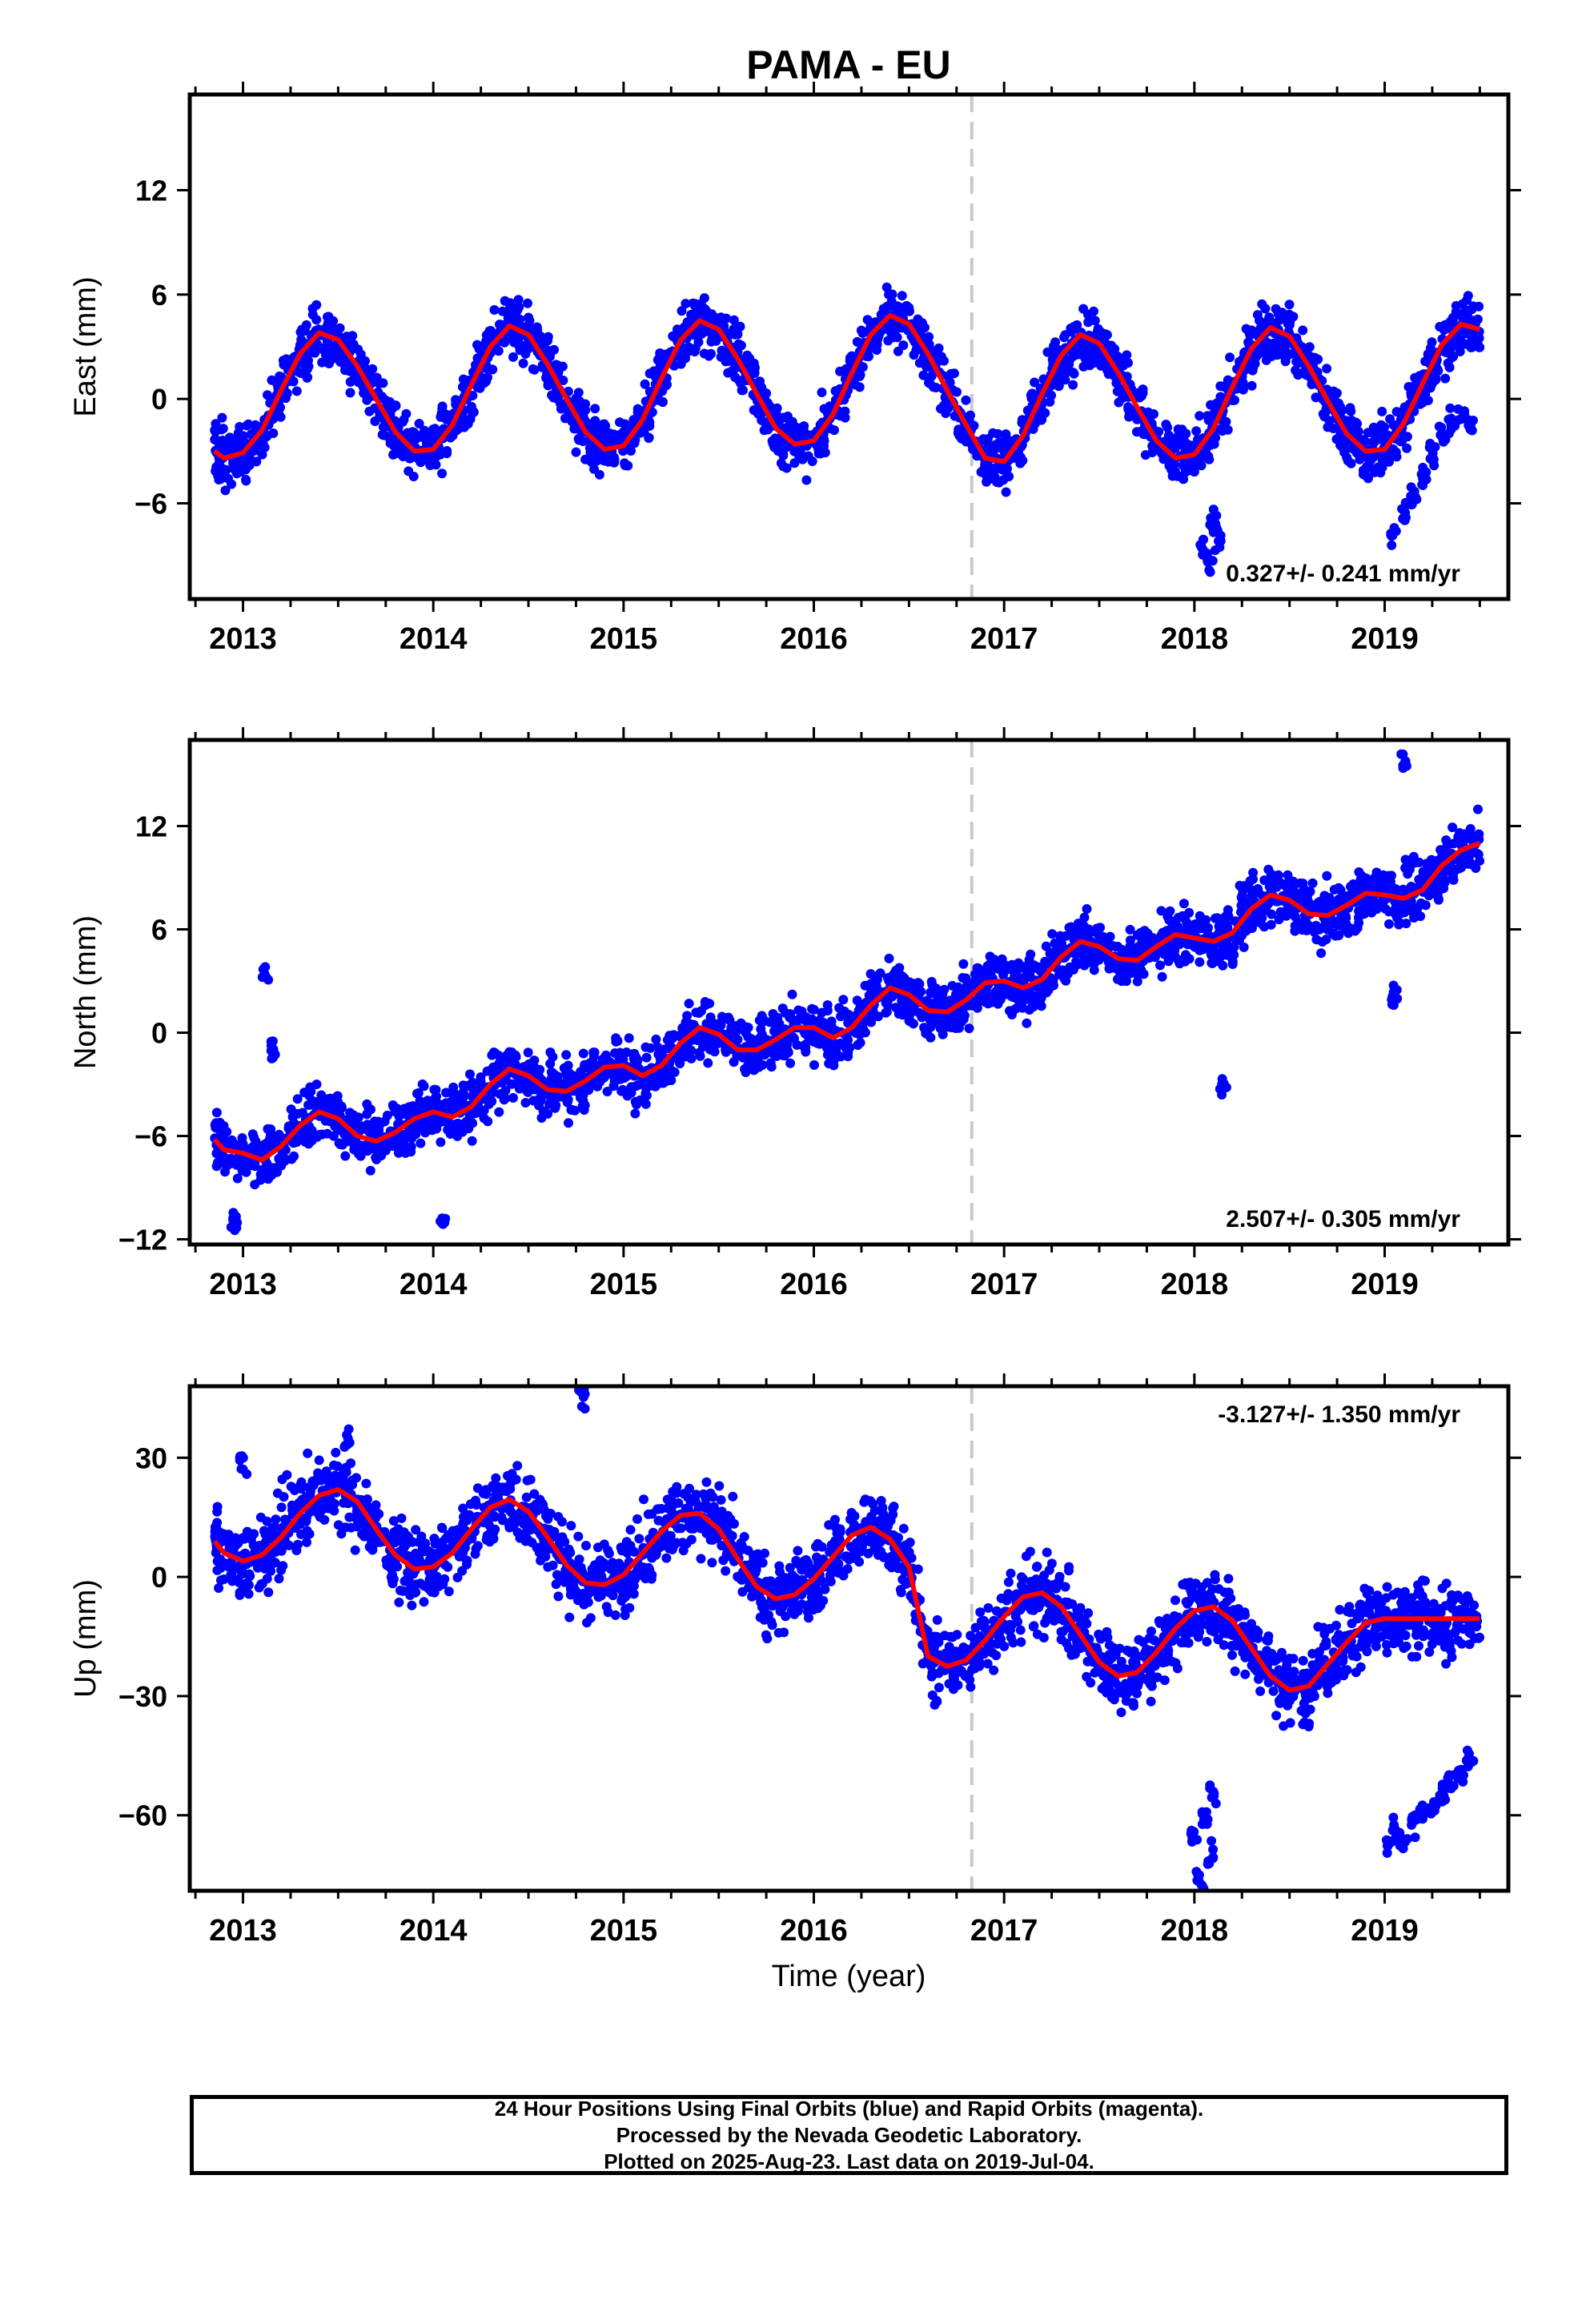 The width and height of the screenshot is (1582, 2324). Describe the element at coordinates (1195, 639) in the screenshot. I see `x-tick-label: 2018` at that location.